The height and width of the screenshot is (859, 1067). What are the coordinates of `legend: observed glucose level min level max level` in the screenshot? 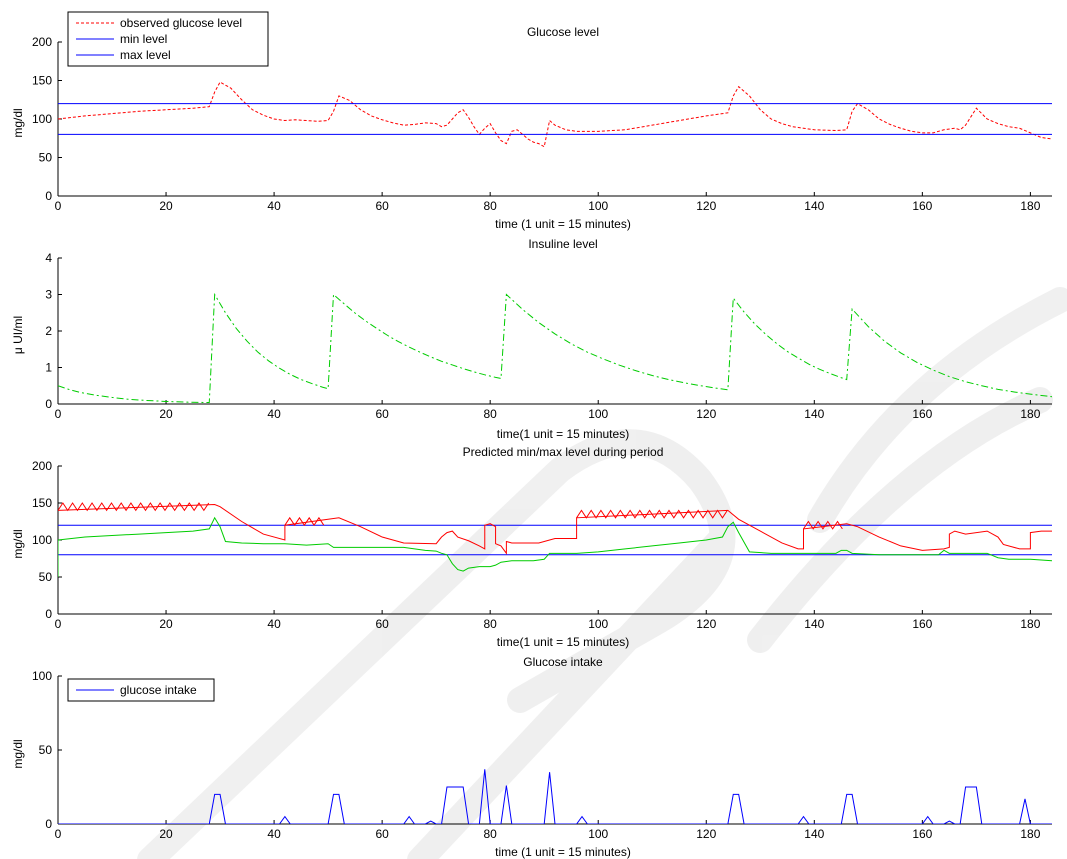 It's located at (168, 39).